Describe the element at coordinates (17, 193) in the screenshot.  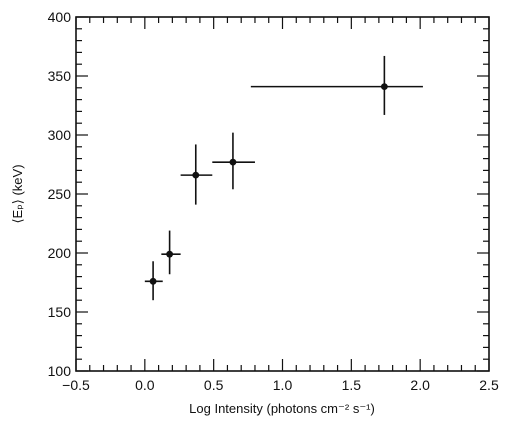
I see `y-axis-label: ⟨Eₚ⟩ (keV)` at that location.